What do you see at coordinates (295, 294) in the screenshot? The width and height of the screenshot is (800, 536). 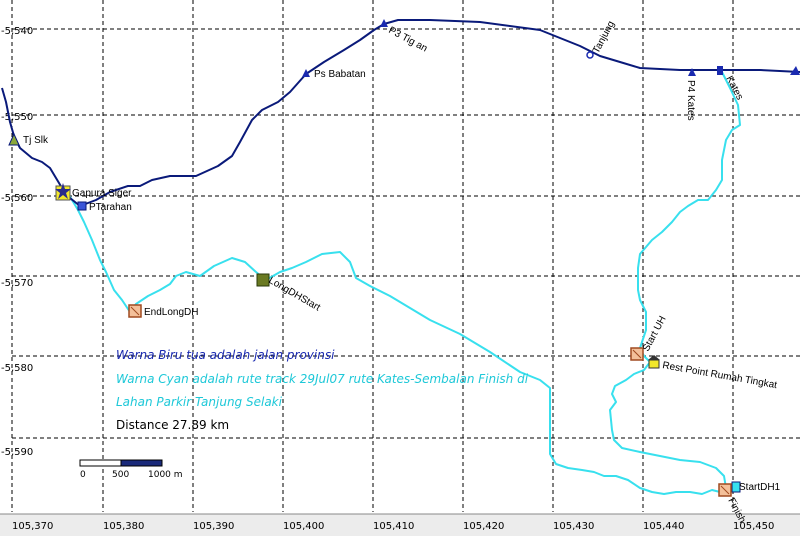 I see `waypoint-label: LongDHStart` at bounding box center [295, 294].